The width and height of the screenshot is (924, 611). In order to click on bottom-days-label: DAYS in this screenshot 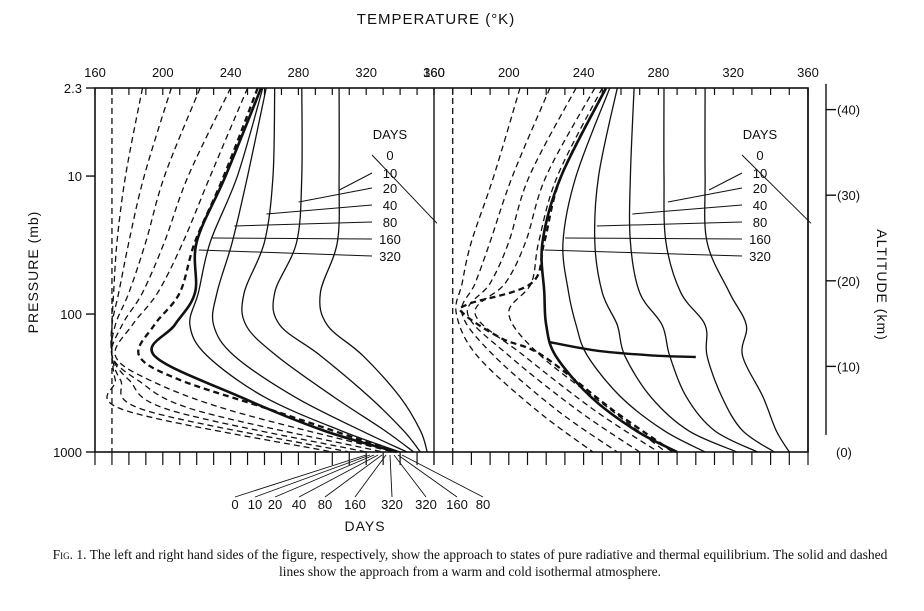, I will do `click(364, 526)`.